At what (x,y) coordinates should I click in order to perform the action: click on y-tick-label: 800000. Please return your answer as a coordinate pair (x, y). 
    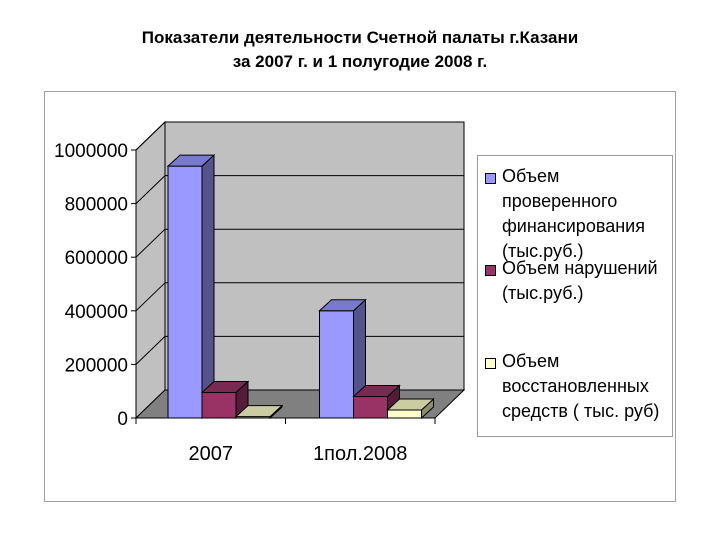
    Looking at the image, I should click on (96, 205).